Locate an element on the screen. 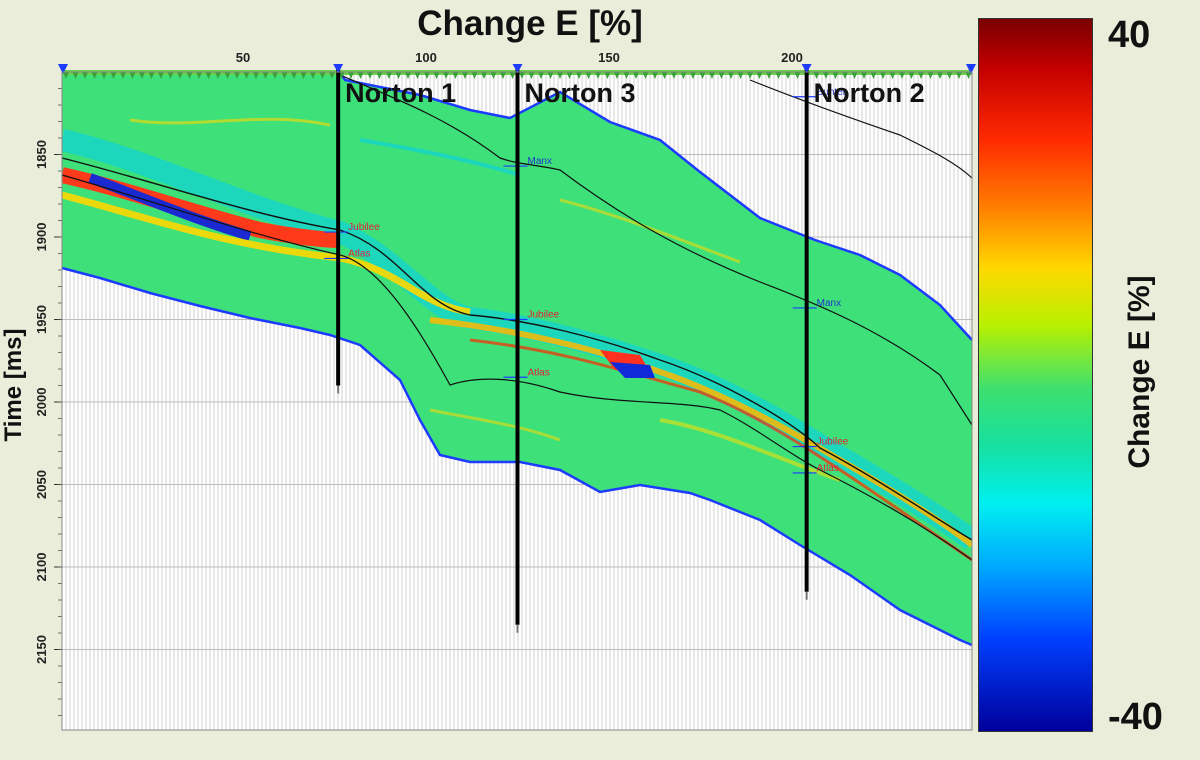  horizon-bunter is located at coordinates (861, 129).